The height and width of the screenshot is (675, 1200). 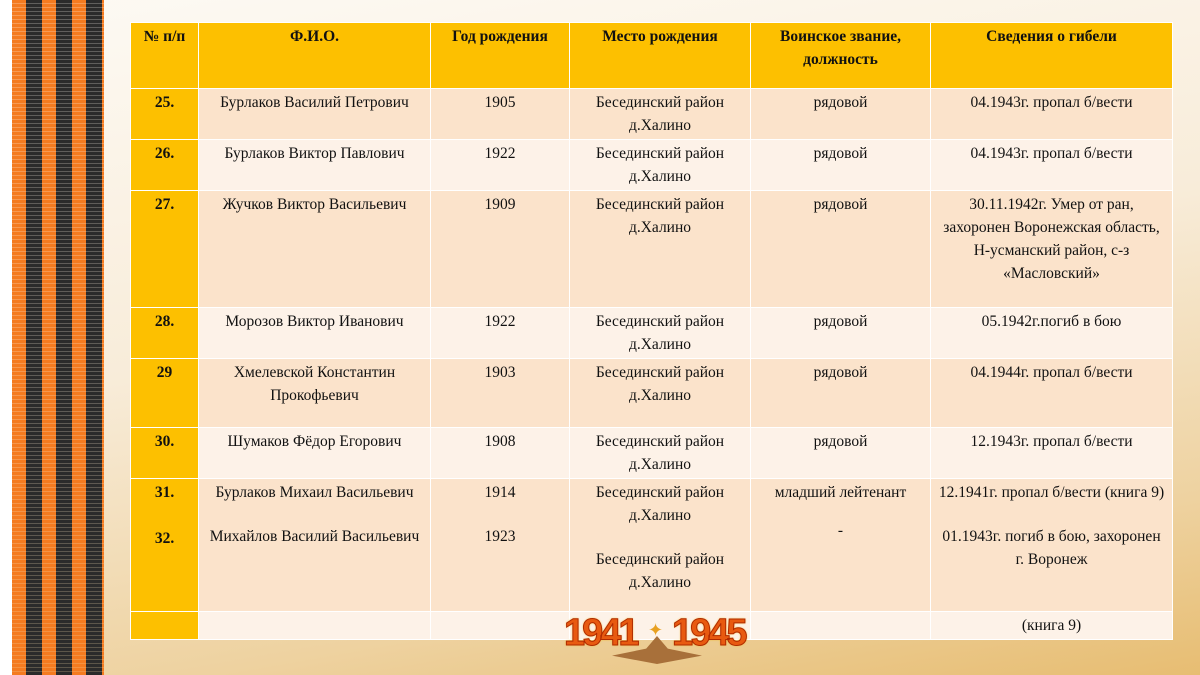 What do you see at coordinates (314, 55) in the screenshot?
I see `header-name: Ф.И.О.` at bounding box center [314, 55].